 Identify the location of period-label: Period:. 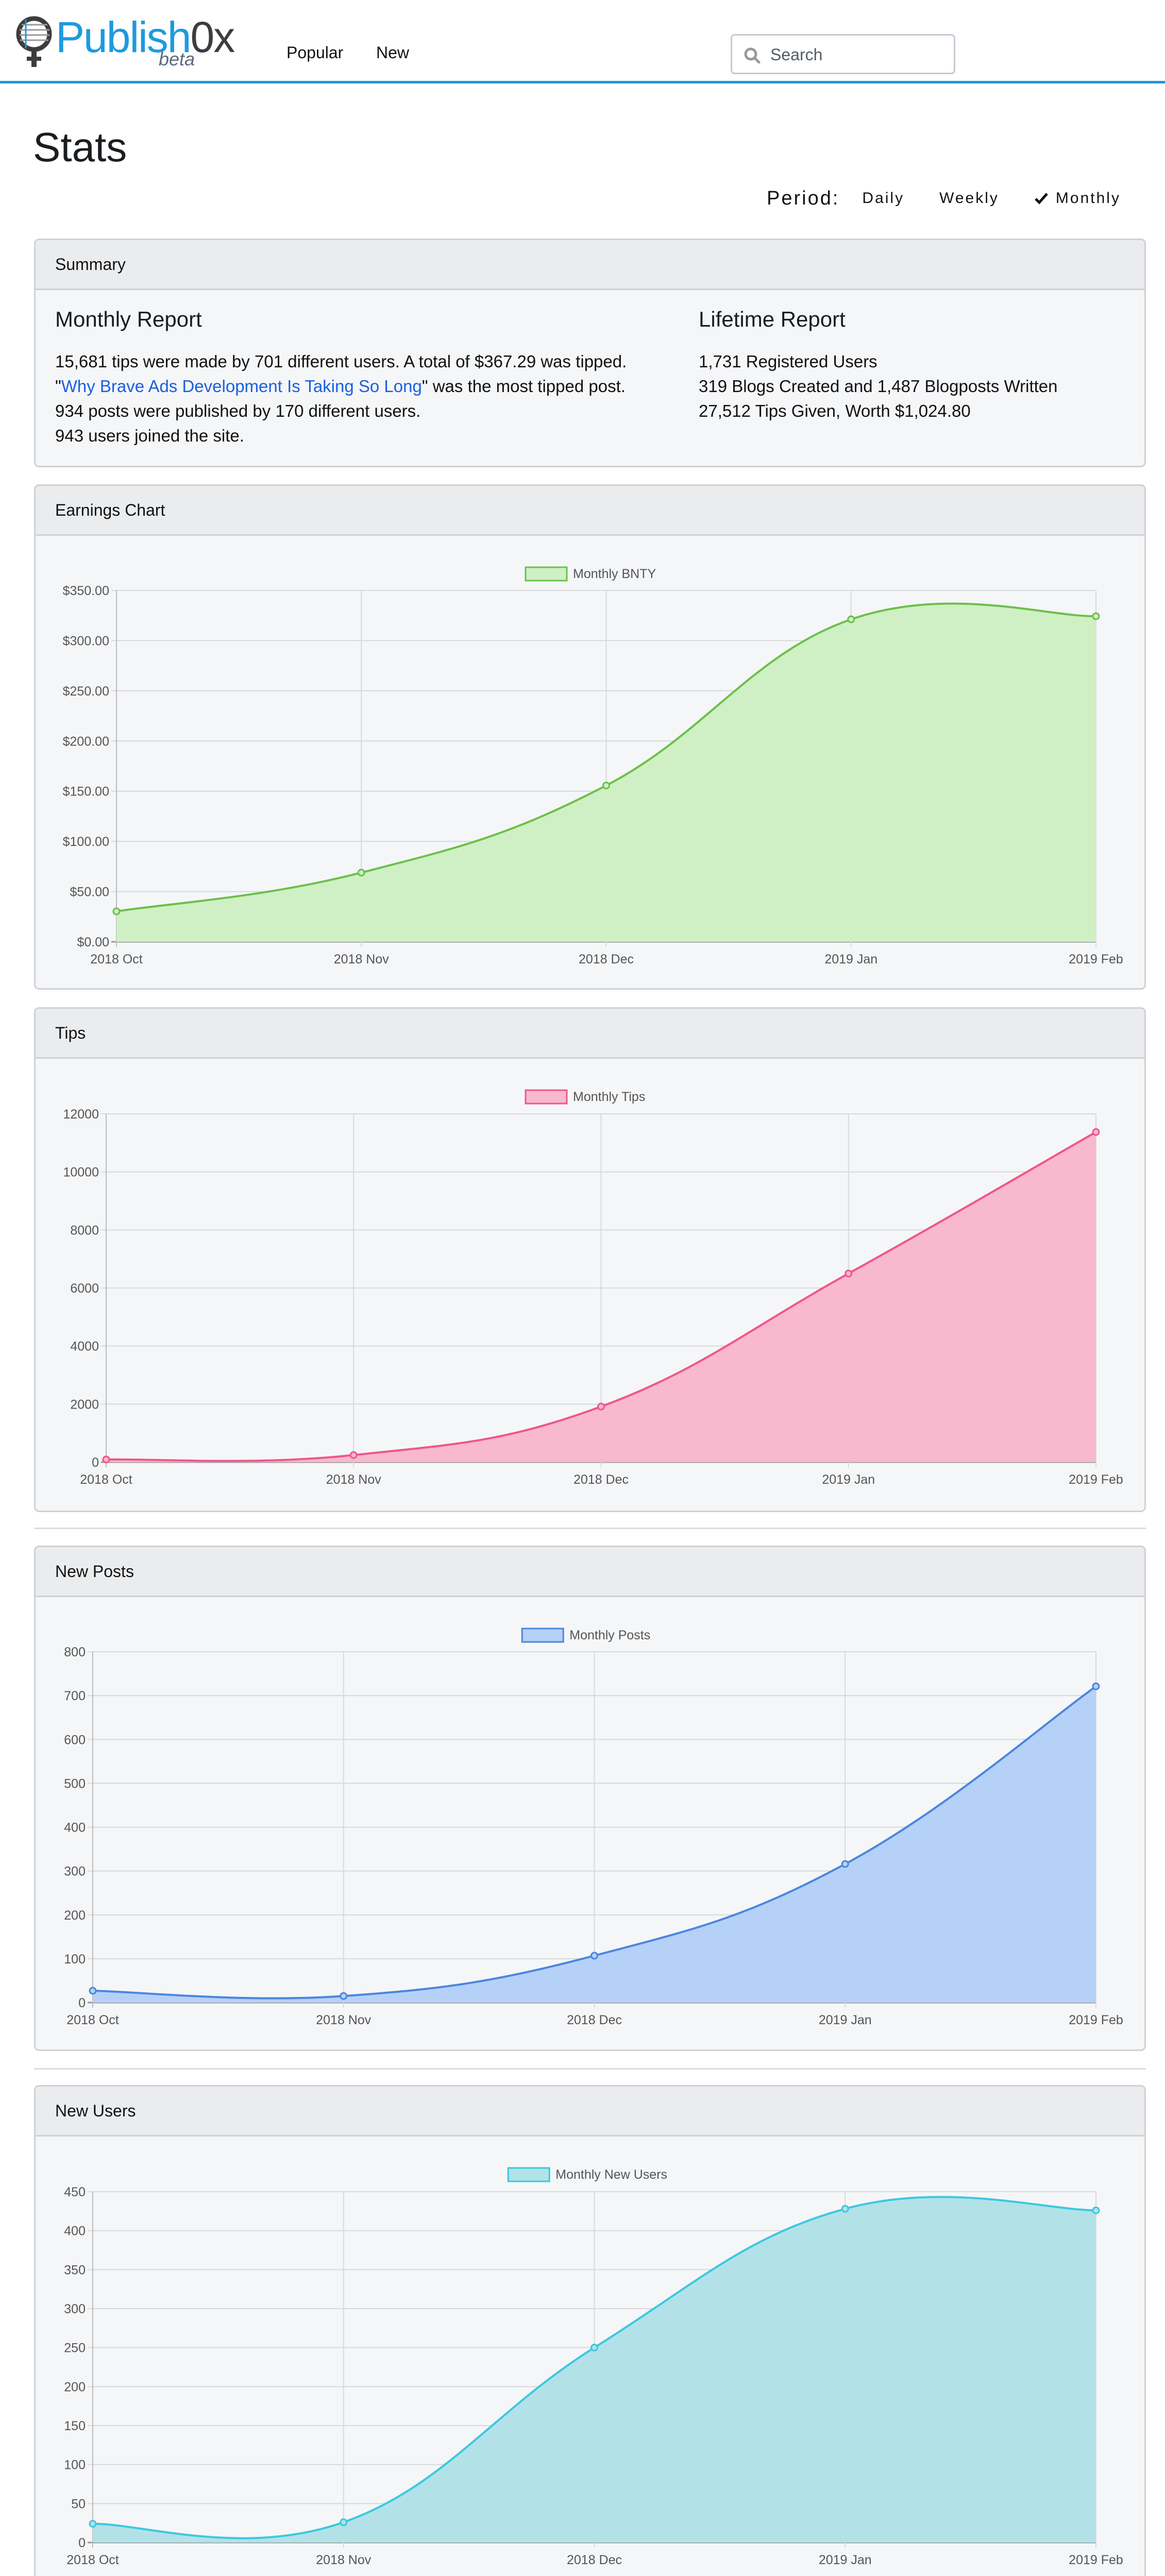
(803, 198).